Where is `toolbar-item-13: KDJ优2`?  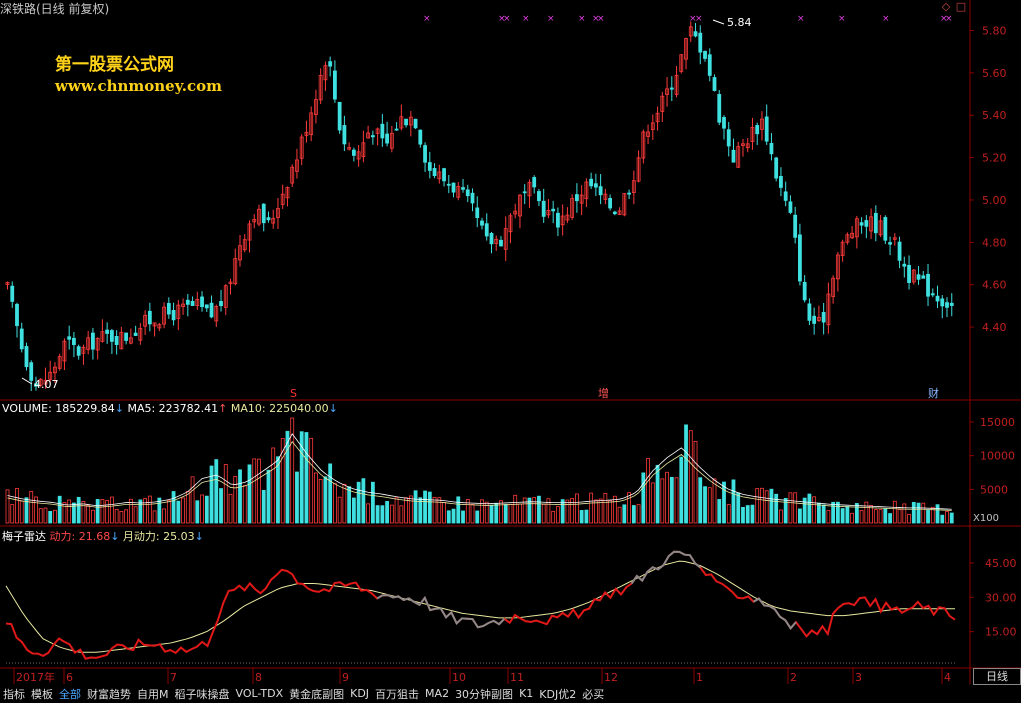 toolbar-item-13: KDJ优2 is located at coordinates (558, 694).